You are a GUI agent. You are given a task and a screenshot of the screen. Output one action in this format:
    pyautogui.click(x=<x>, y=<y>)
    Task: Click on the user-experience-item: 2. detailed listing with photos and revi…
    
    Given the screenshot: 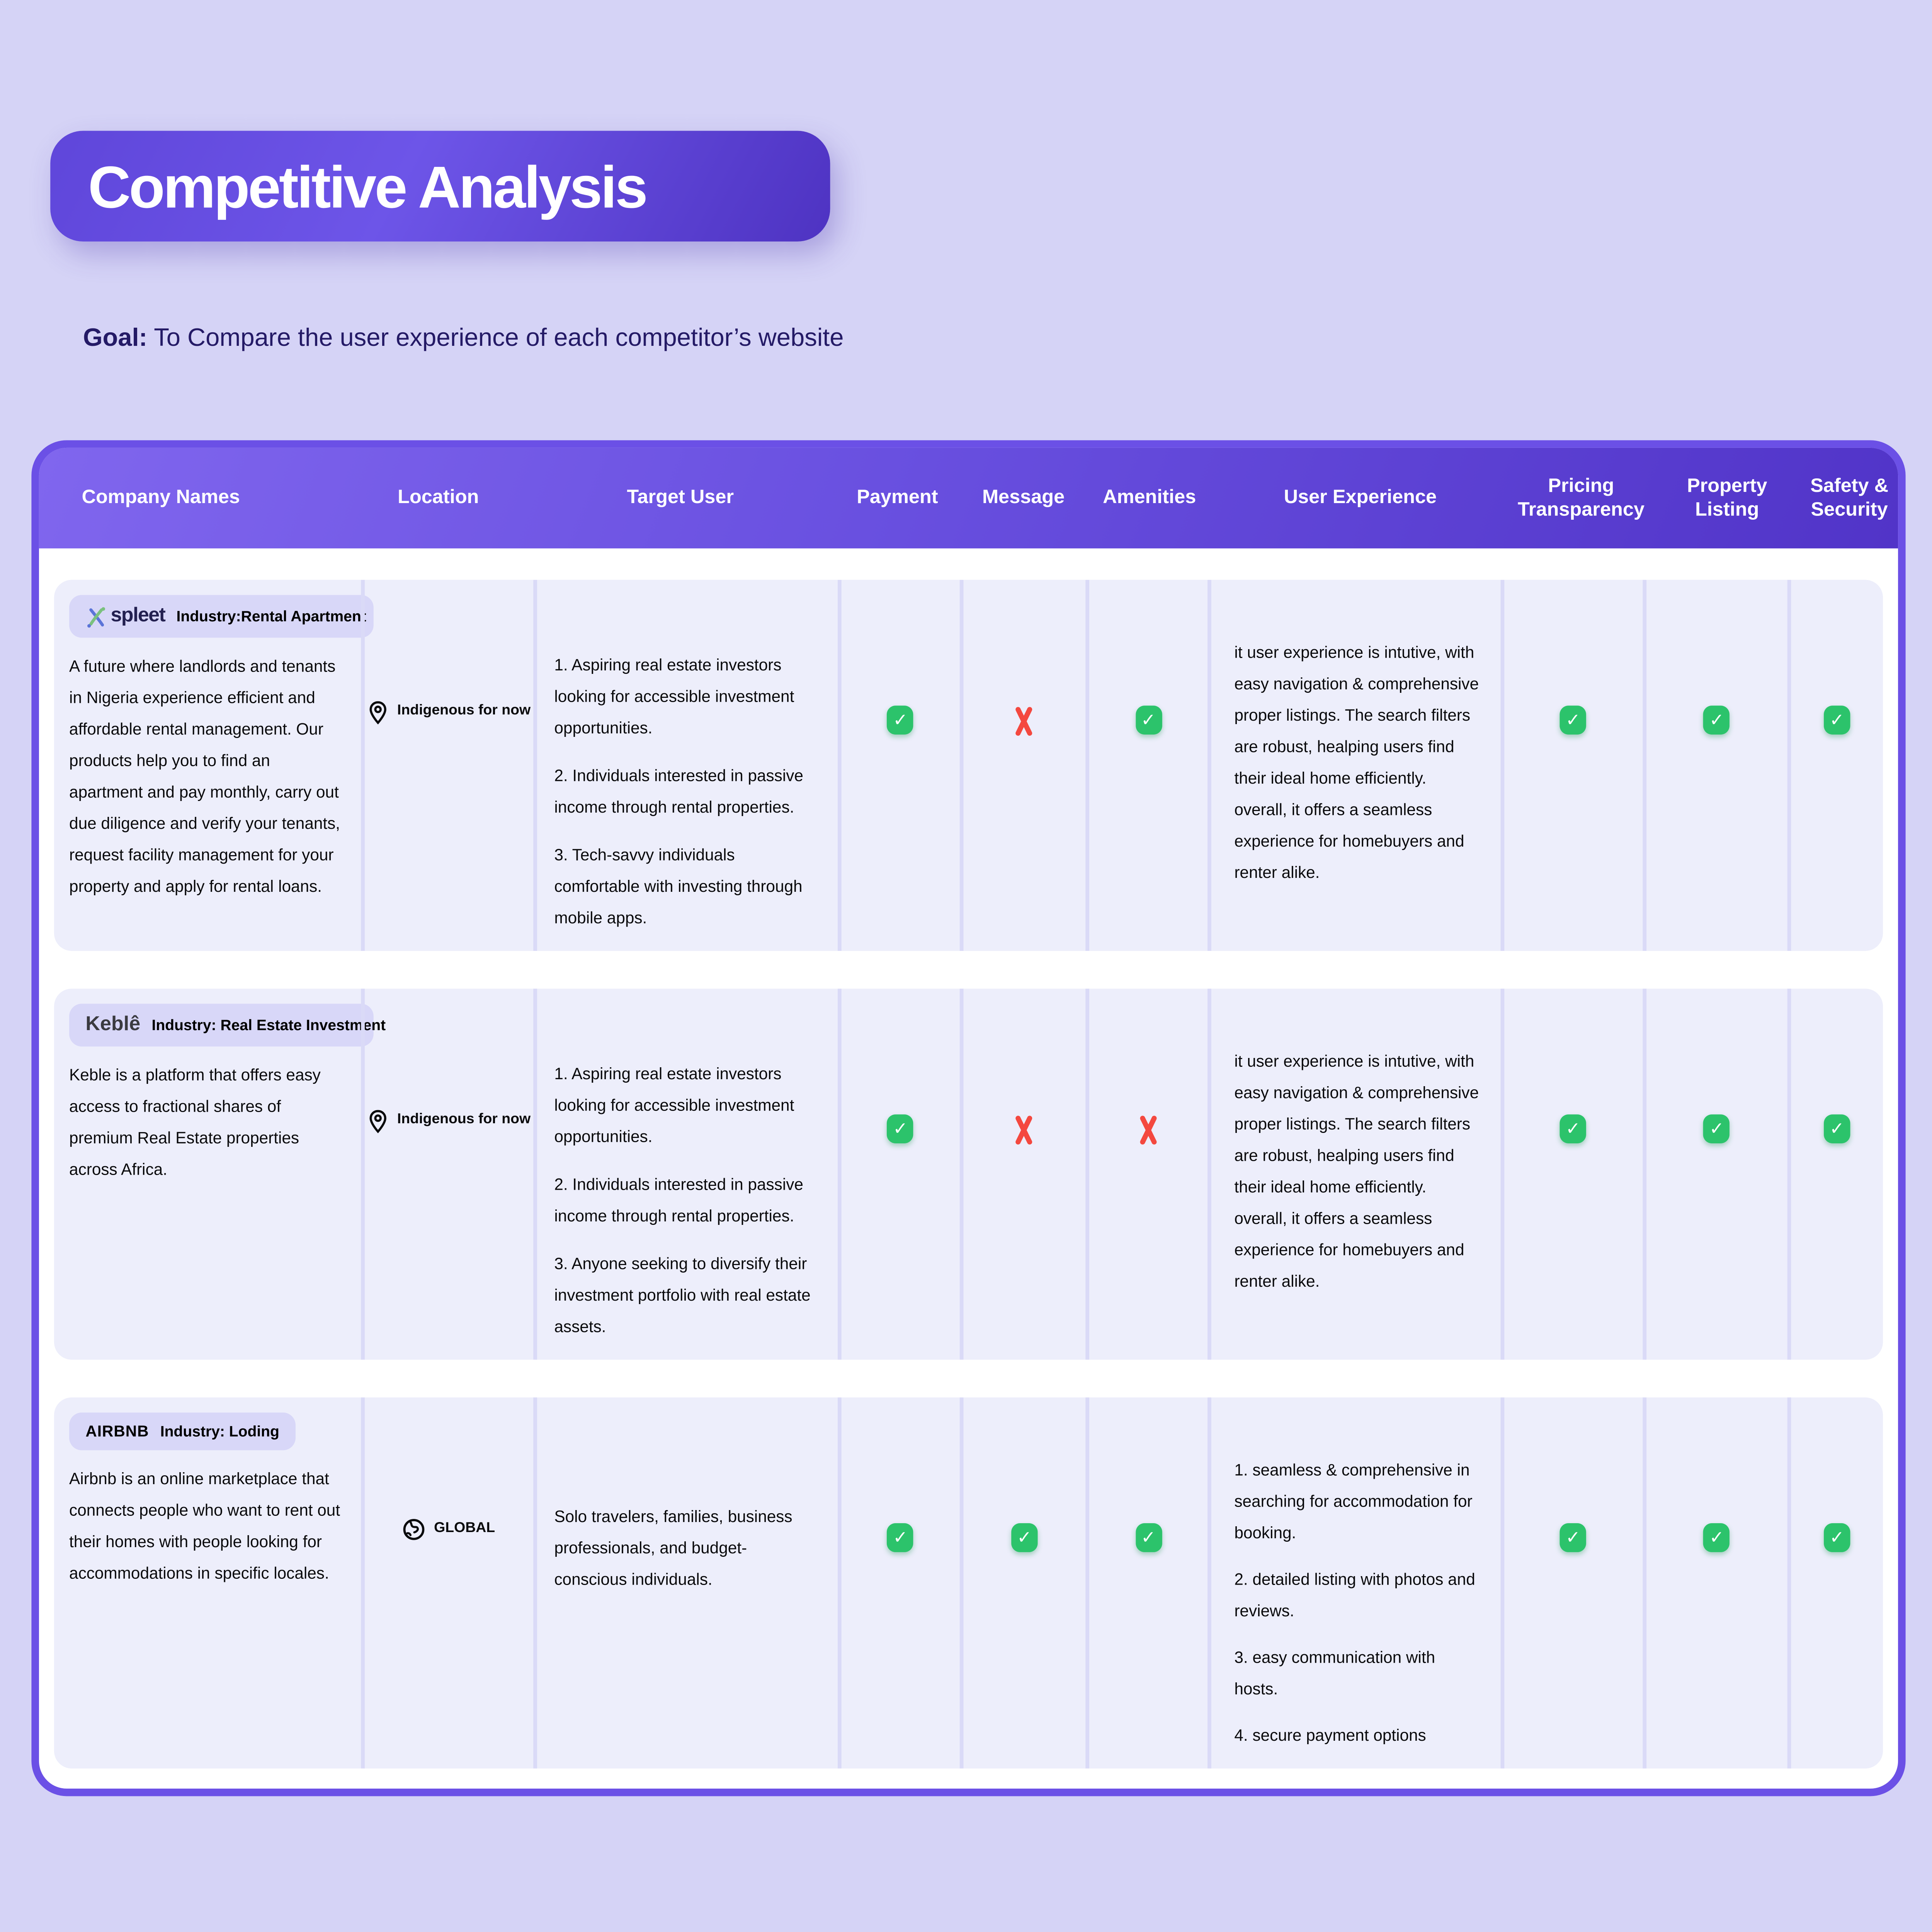 What is the action you would take?
    pyautogui.click(x=1355, y=1595)
    